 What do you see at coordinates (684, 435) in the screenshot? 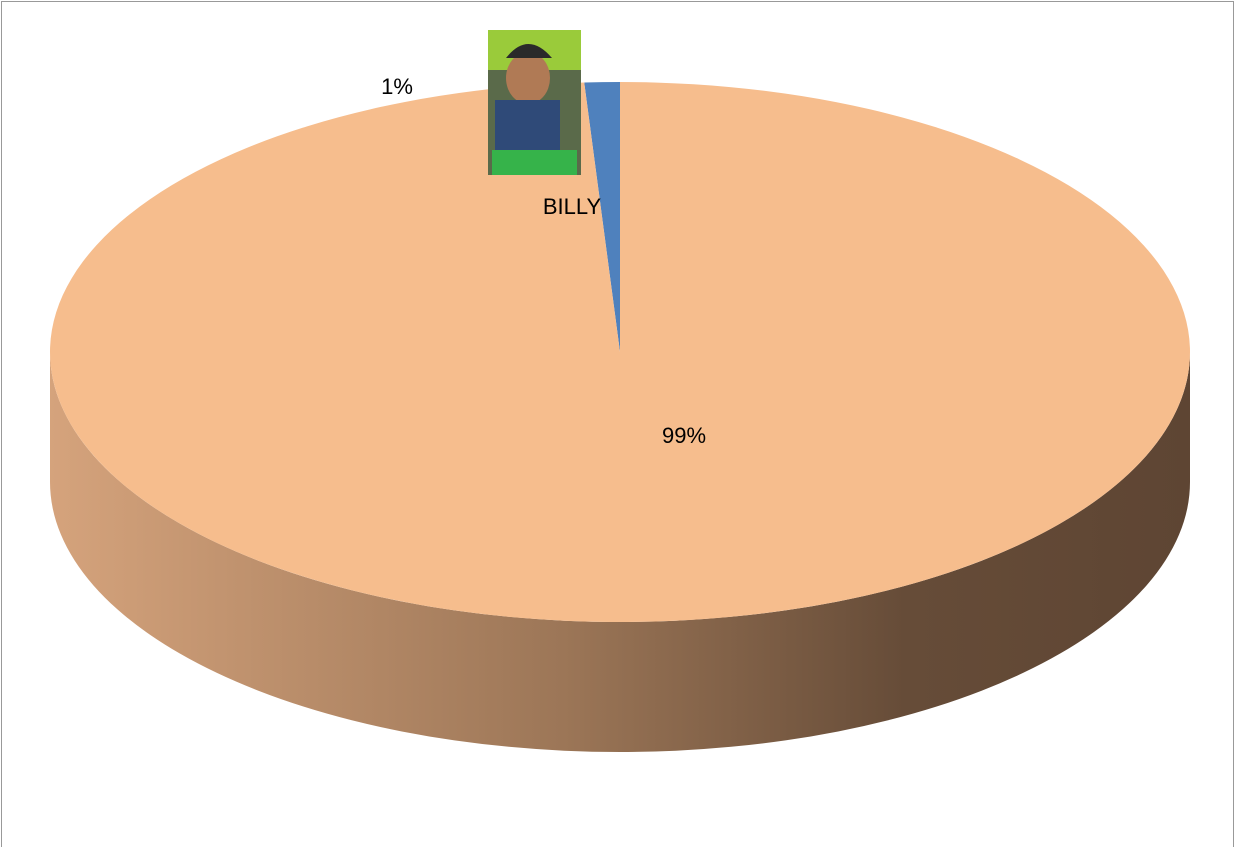
I see `value-label: 99%` at bounding box center [684, 435].